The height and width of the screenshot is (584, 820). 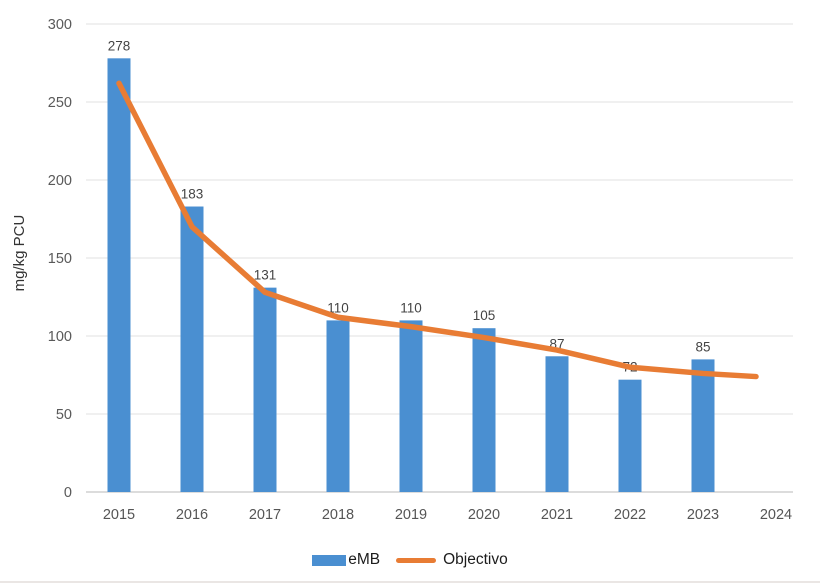 What do you see at coordinates (776, 515) in the screenshot?
I see `x-tick-label: 2024` at bounding box center [776, 515].